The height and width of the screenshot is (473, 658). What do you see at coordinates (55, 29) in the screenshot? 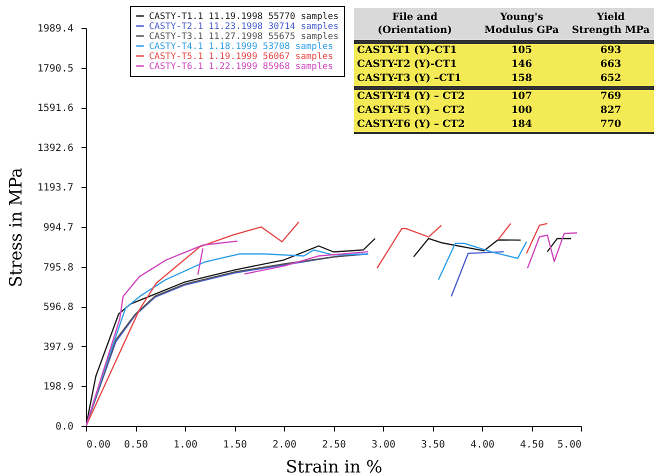
I see `y-tick-label: 1989.4` at bounding box center [55, 29].